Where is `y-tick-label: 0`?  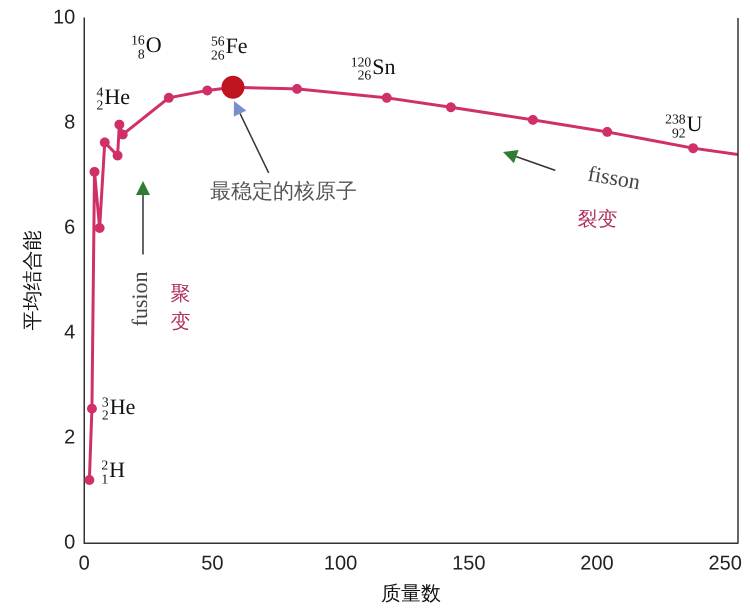
y-tick-label: 0 is located at coordinates (70, 543).